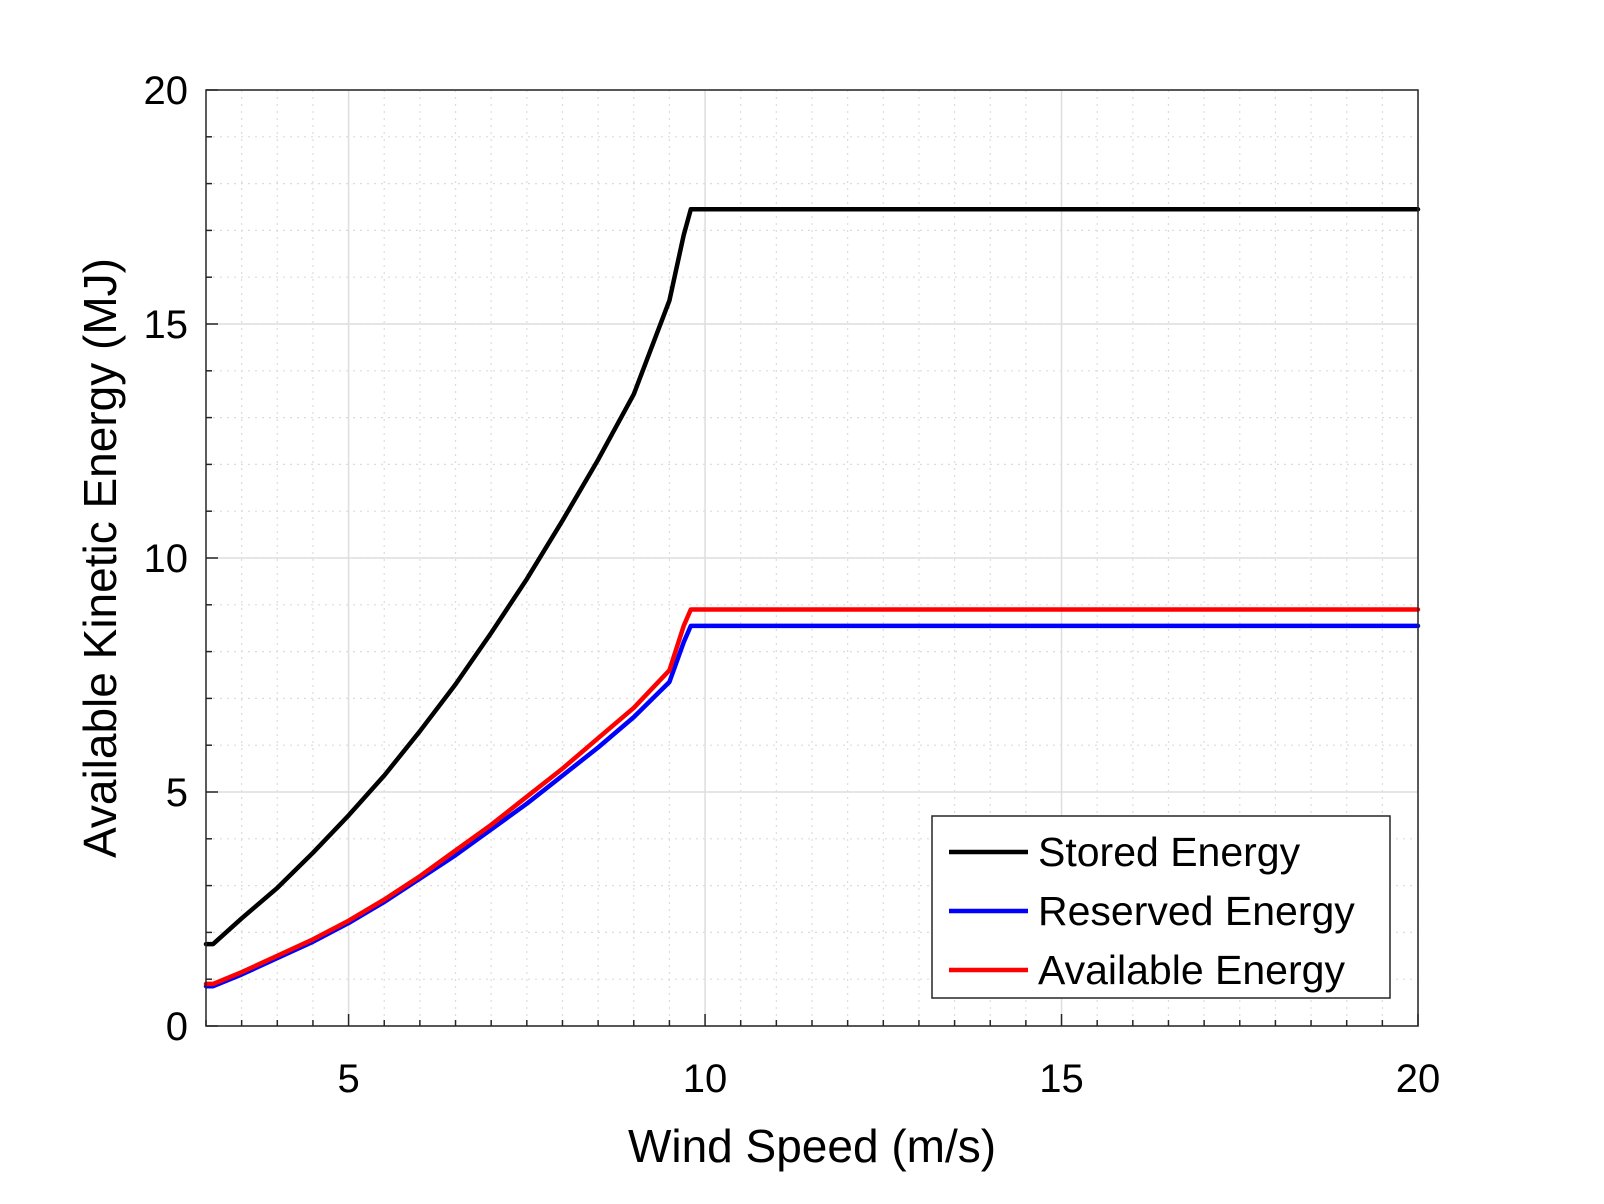 This screenshot has height=1204, width=1604. Describe the element at coordinates (166, 91) in the screenshot. I see `y-tick-label: 20` at that location.